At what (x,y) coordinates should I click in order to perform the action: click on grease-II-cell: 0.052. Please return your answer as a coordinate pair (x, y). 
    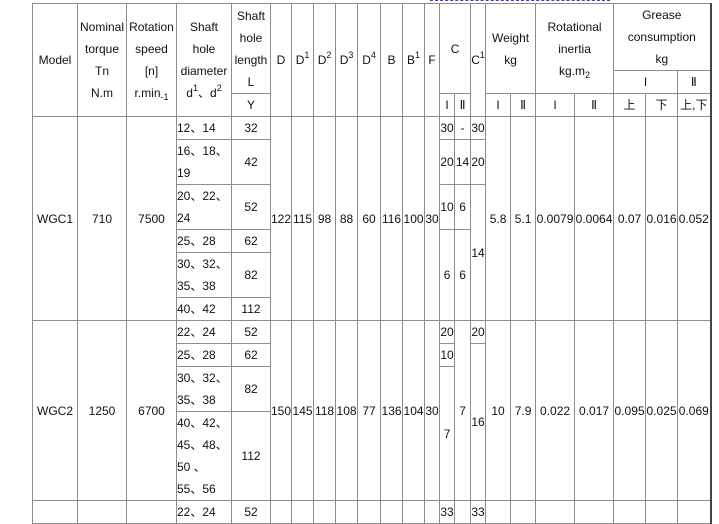
    Looking at the image, I should click on (694, 218).